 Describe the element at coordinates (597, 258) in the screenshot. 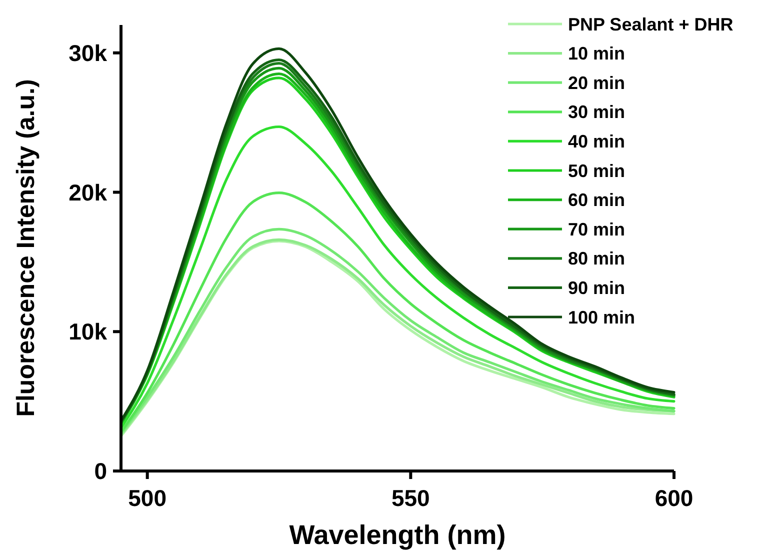

I see `legend-label: 80 min` at that location.